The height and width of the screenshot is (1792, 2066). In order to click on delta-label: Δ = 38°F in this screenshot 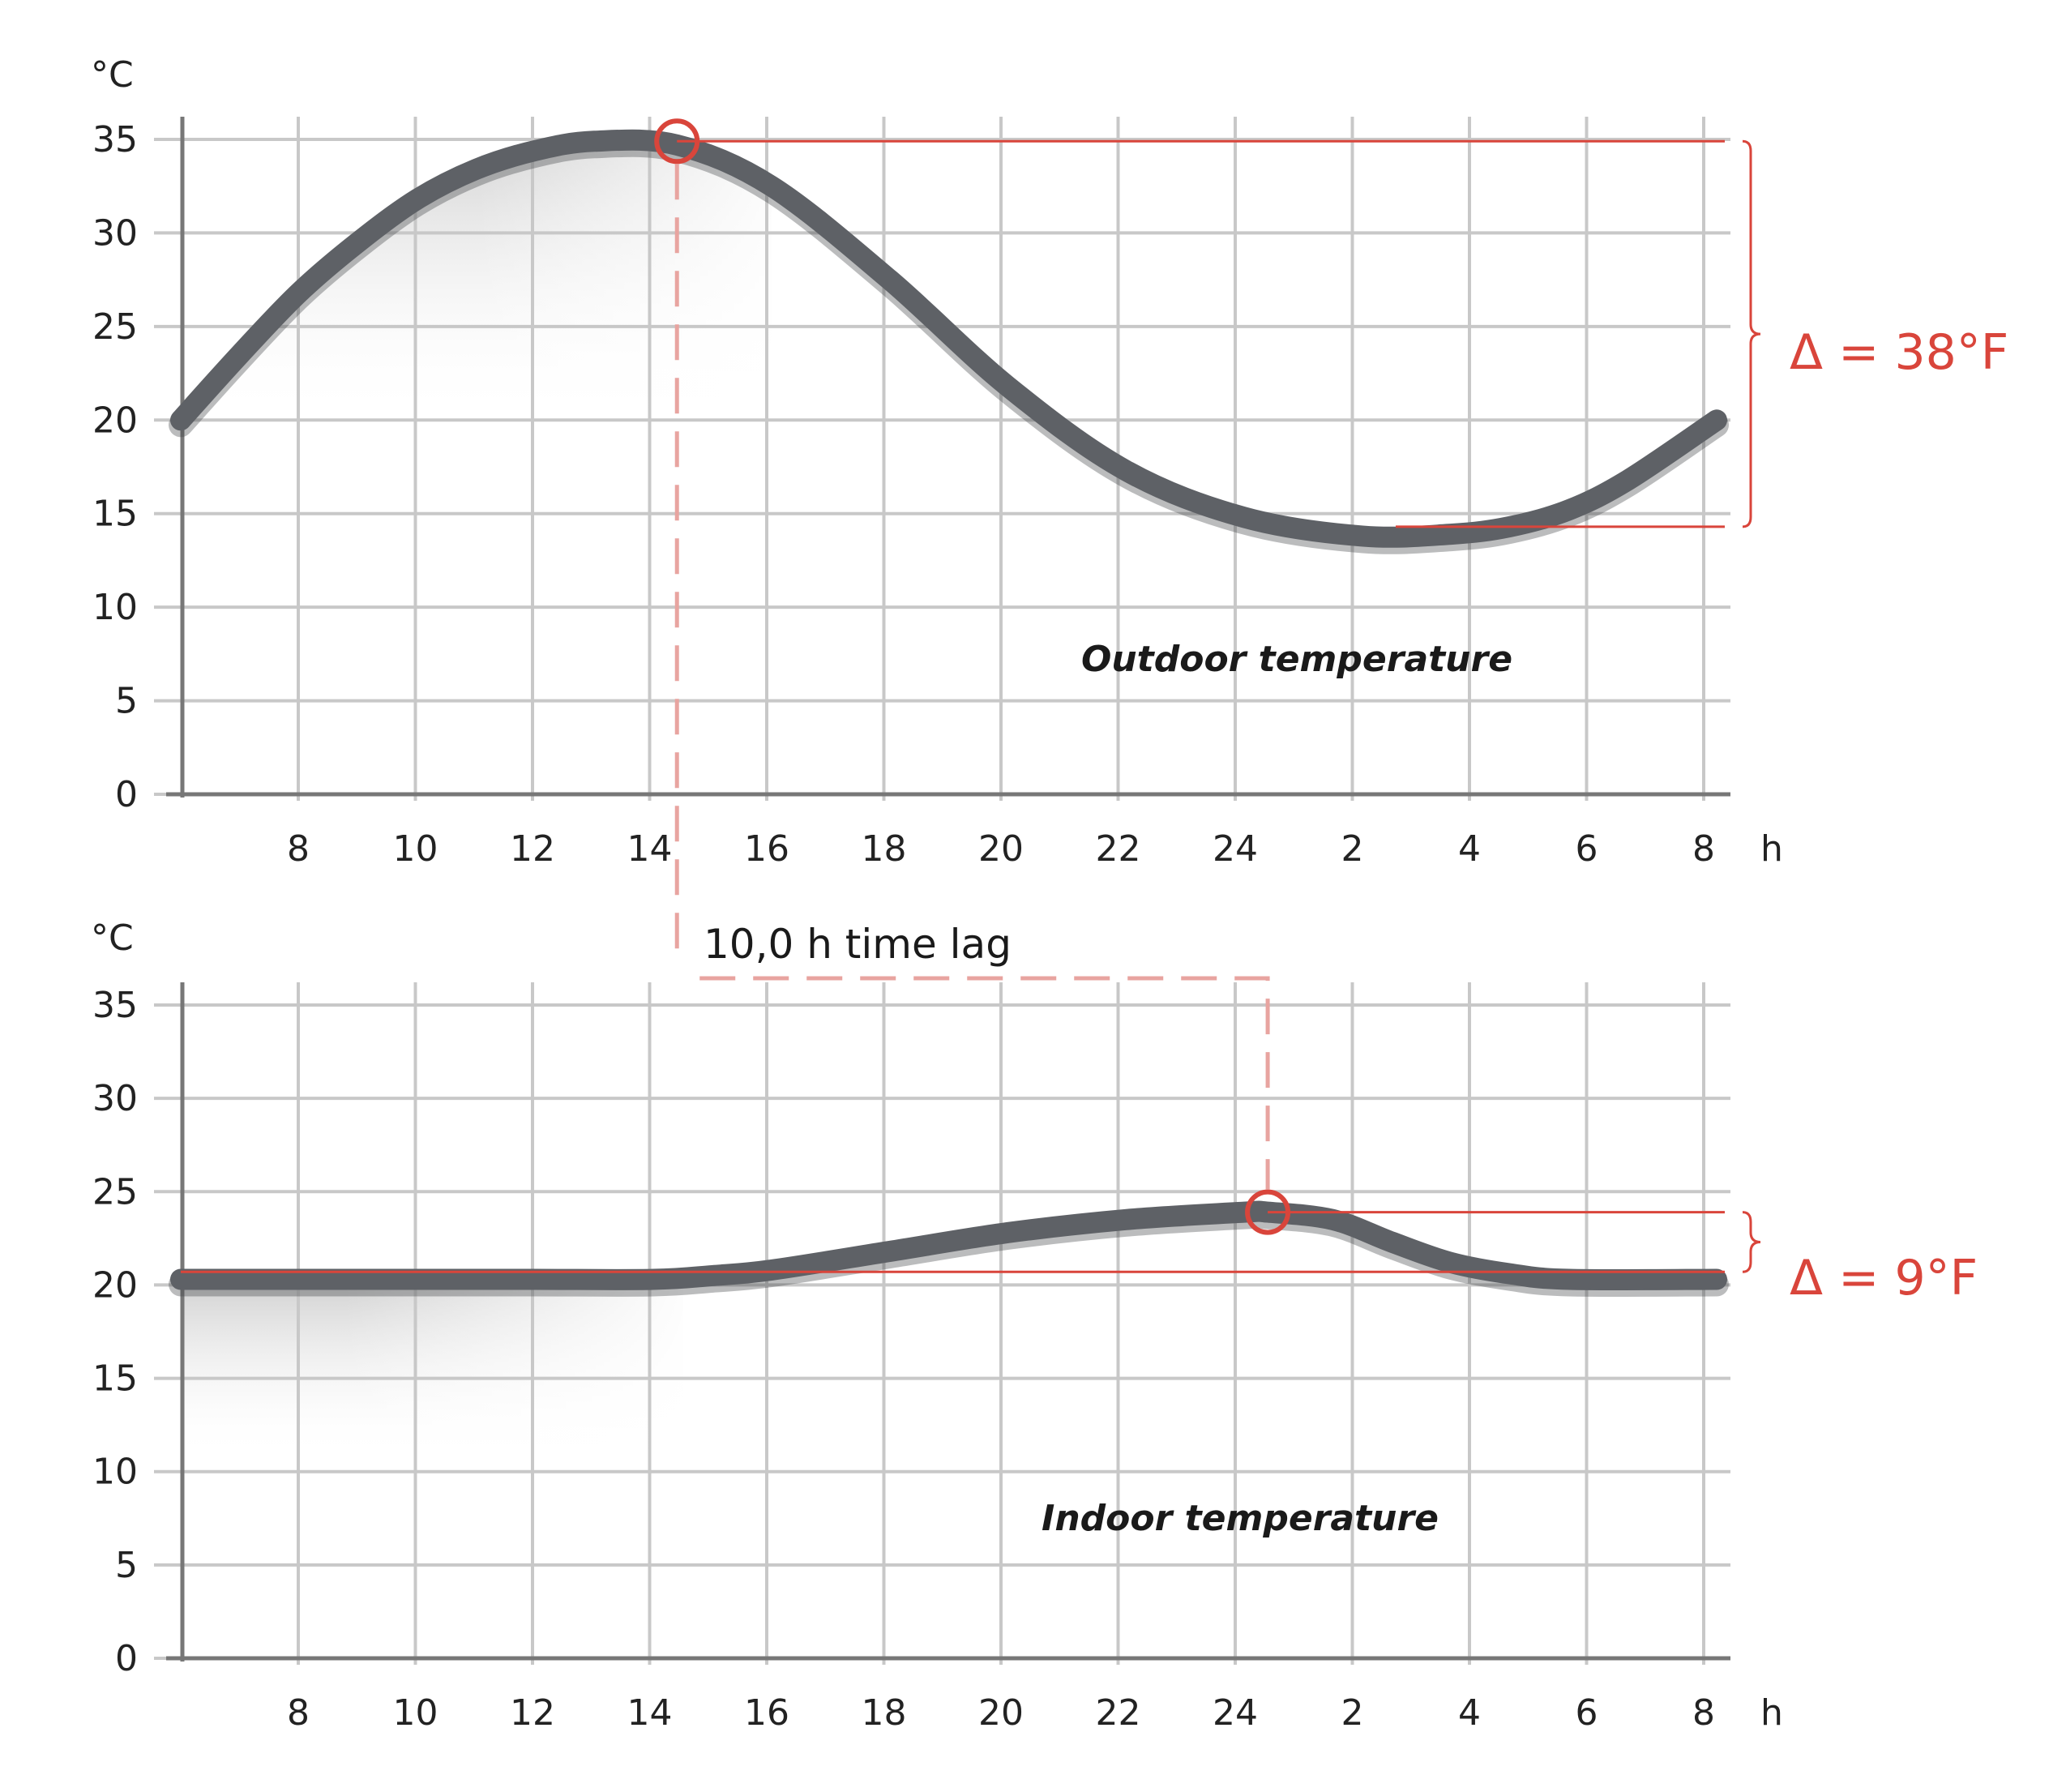, I will do `click(1899, 352)`.